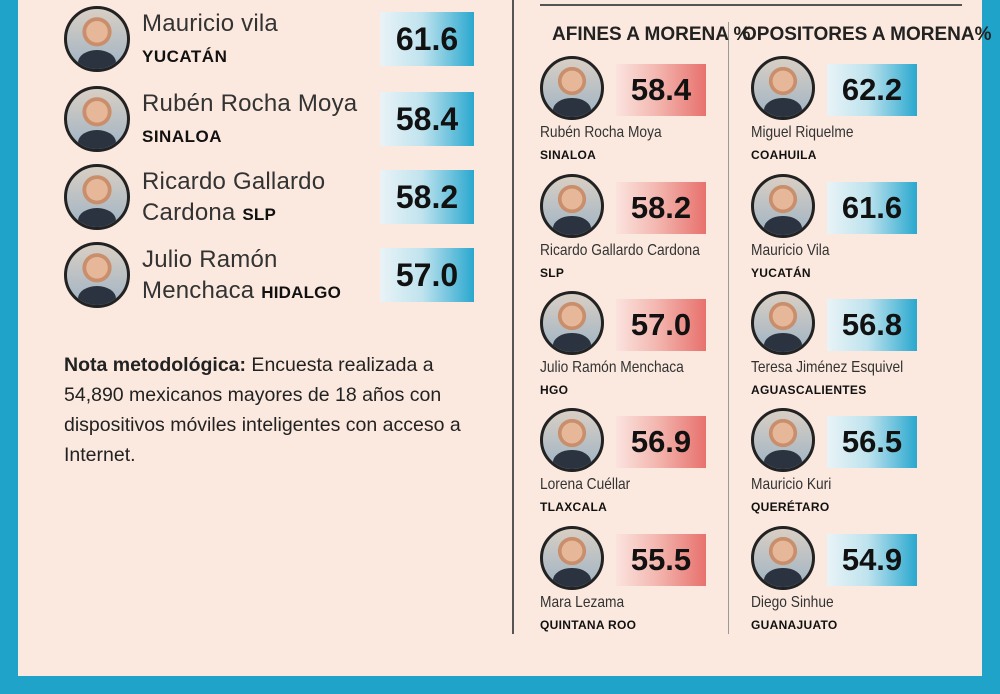 The image size is (1000, 694). I want to click on candidate-state: SLP, so click(552, 273).